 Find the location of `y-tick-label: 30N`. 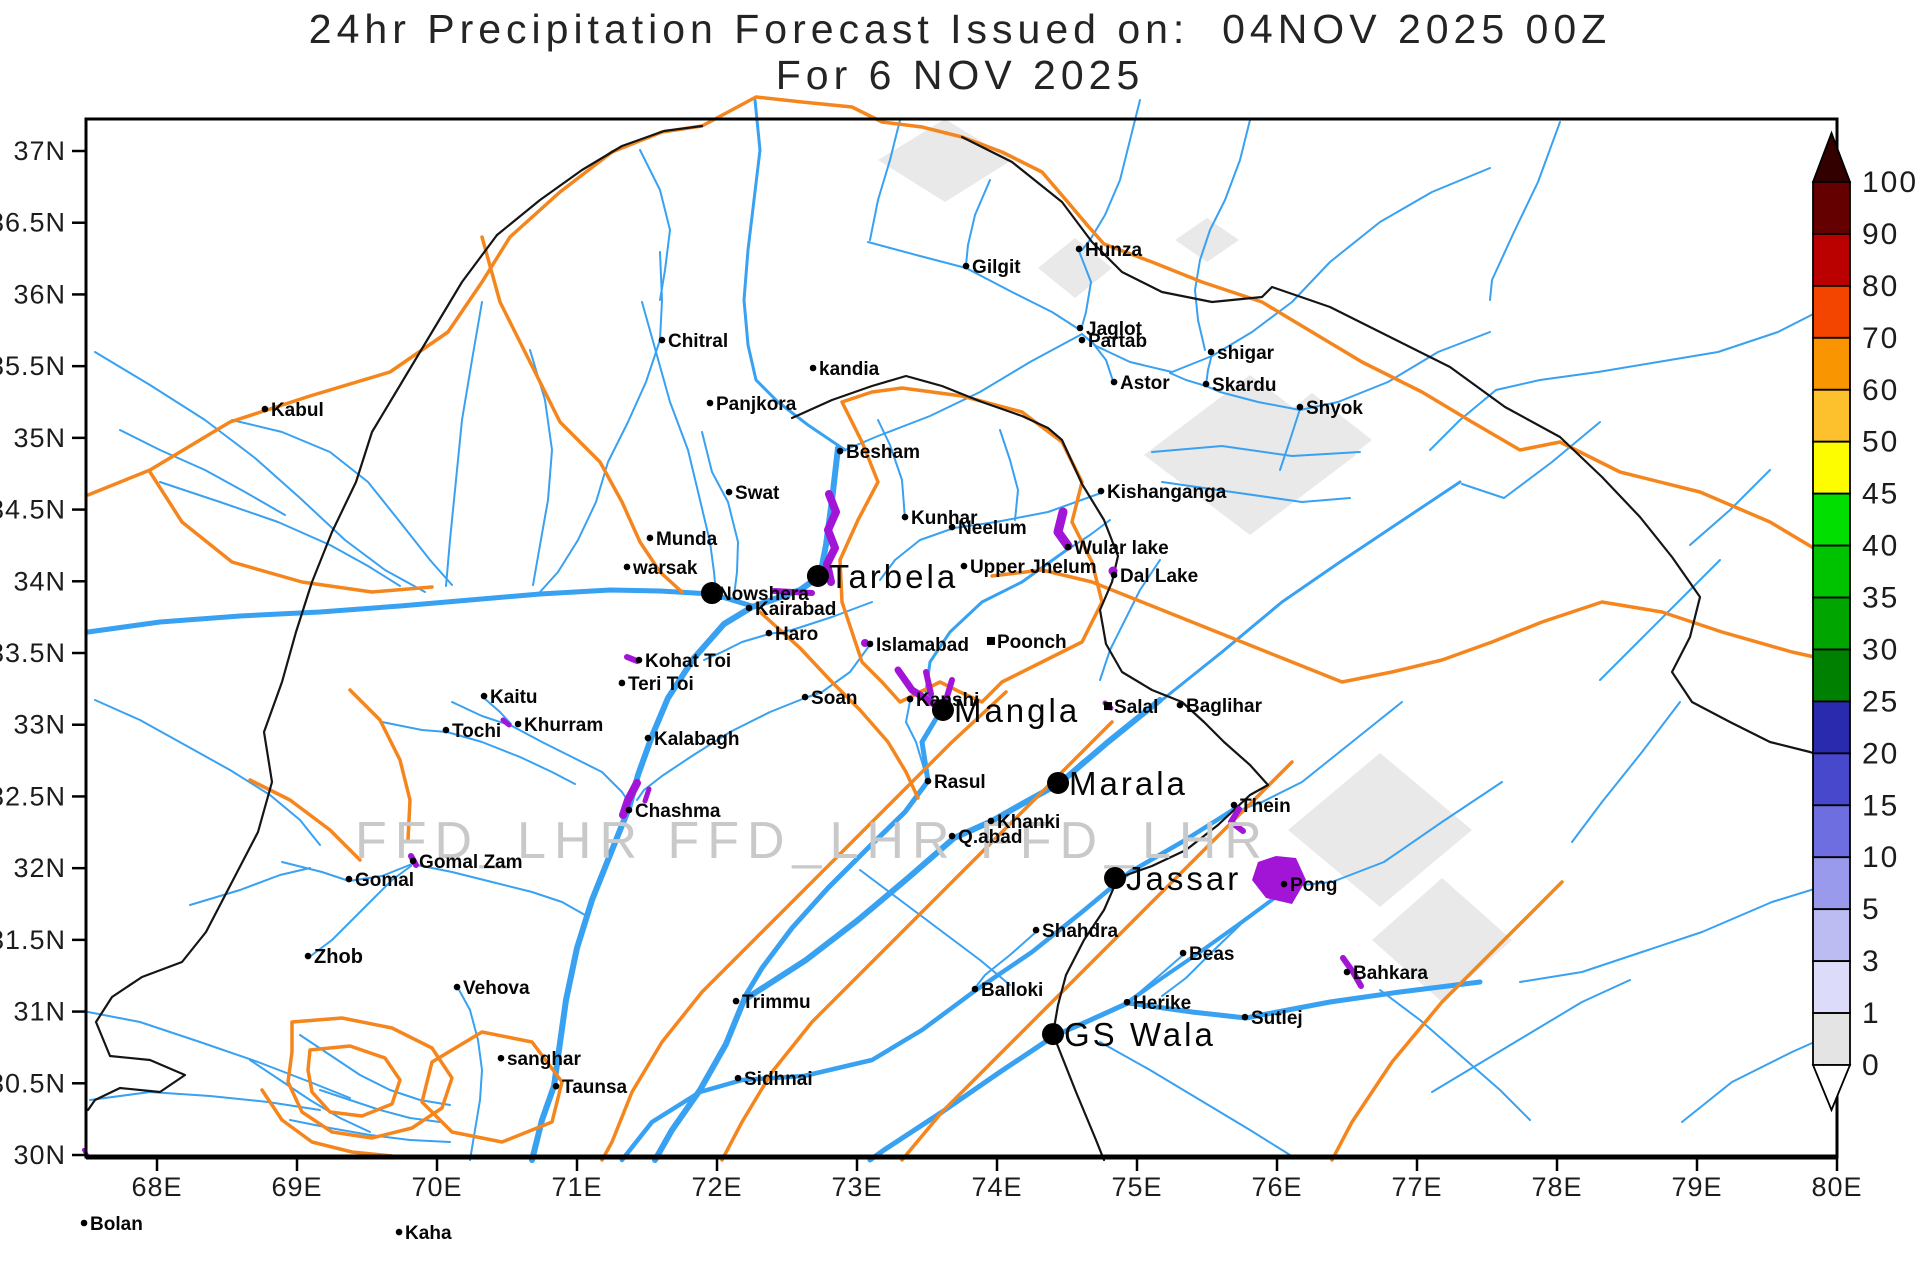

y-tick-label: 30N is located at coordinates (39, 1155).